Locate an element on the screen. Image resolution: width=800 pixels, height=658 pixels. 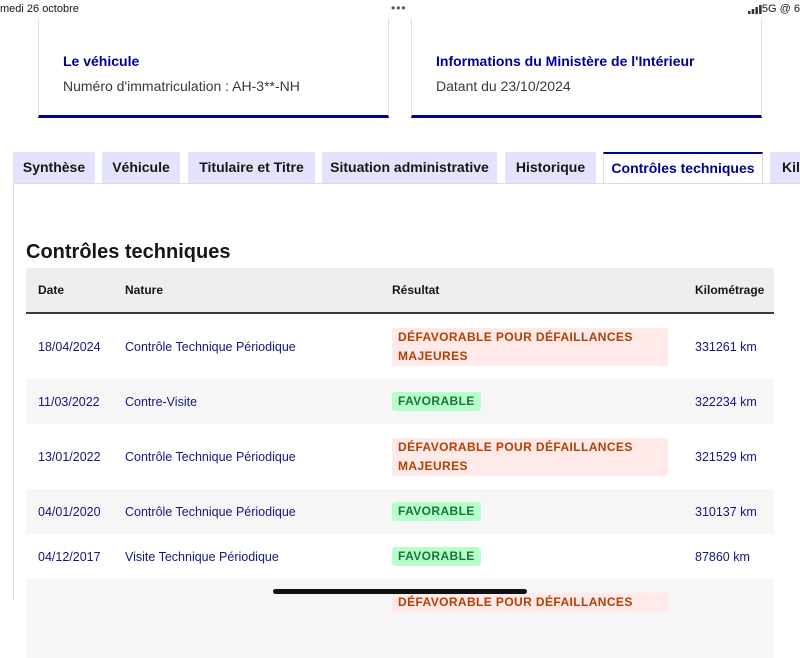
tab: Véhicule is located at coordinates (141, 167).